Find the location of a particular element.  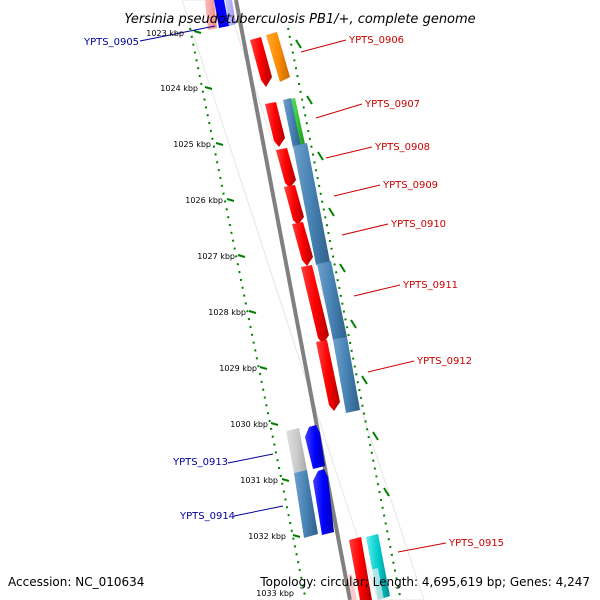

gene-label-ypts-0915: YPTS_0915 is located at coordinates (476, 543).